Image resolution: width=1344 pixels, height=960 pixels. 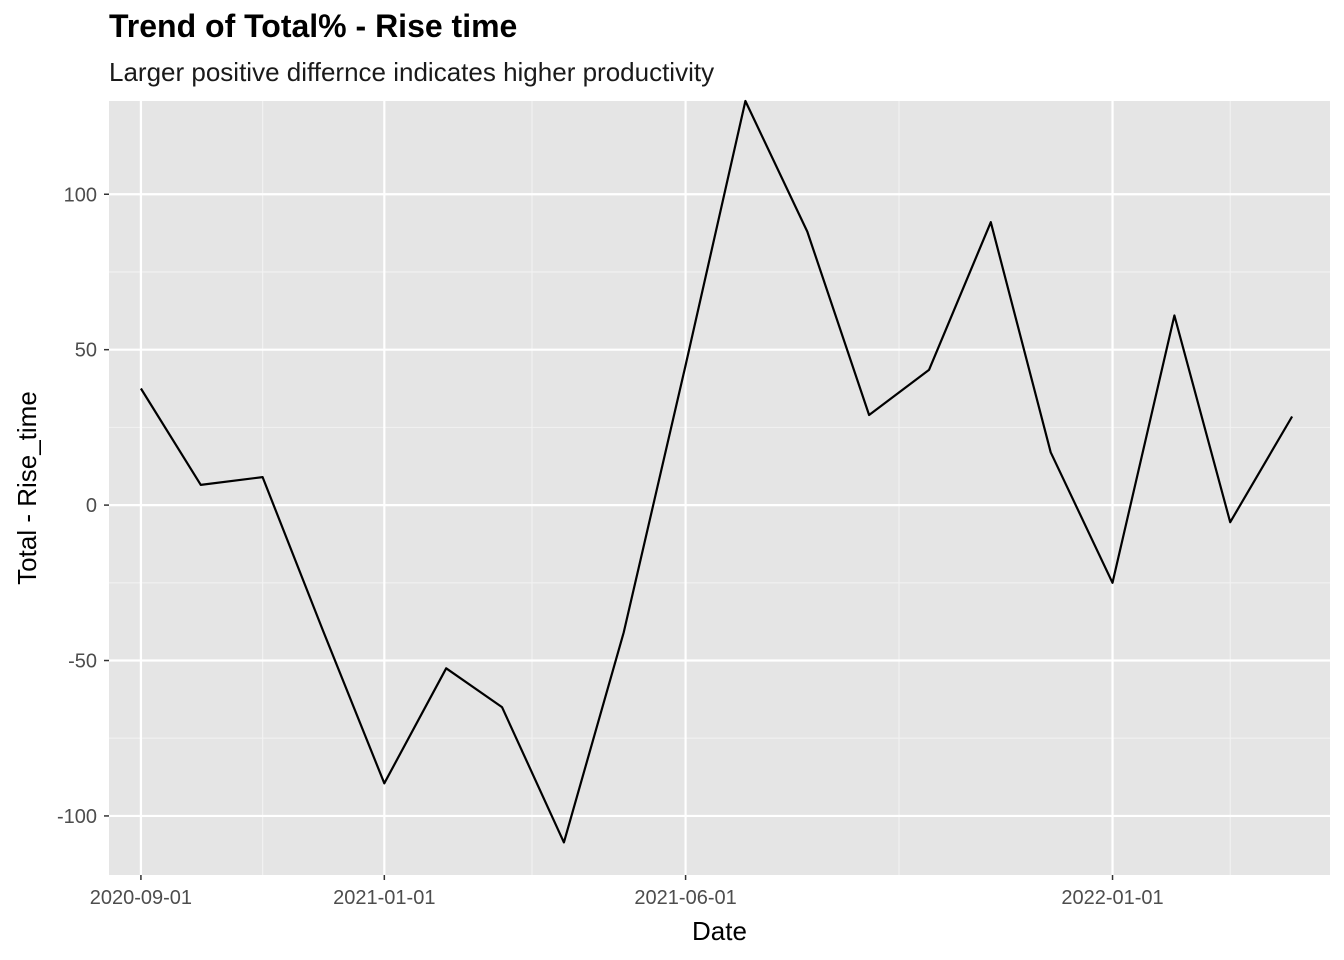 I want to click on y-tick-label: 0, so click(x=91, y=506).